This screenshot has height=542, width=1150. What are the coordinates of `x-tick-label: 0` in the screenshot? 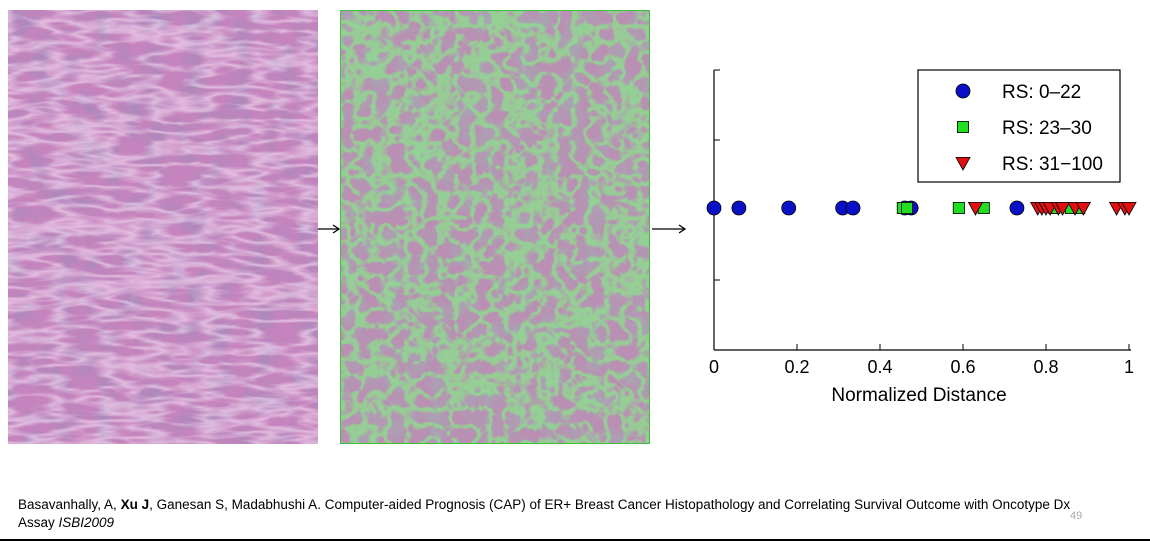 It's located at (714, 367).